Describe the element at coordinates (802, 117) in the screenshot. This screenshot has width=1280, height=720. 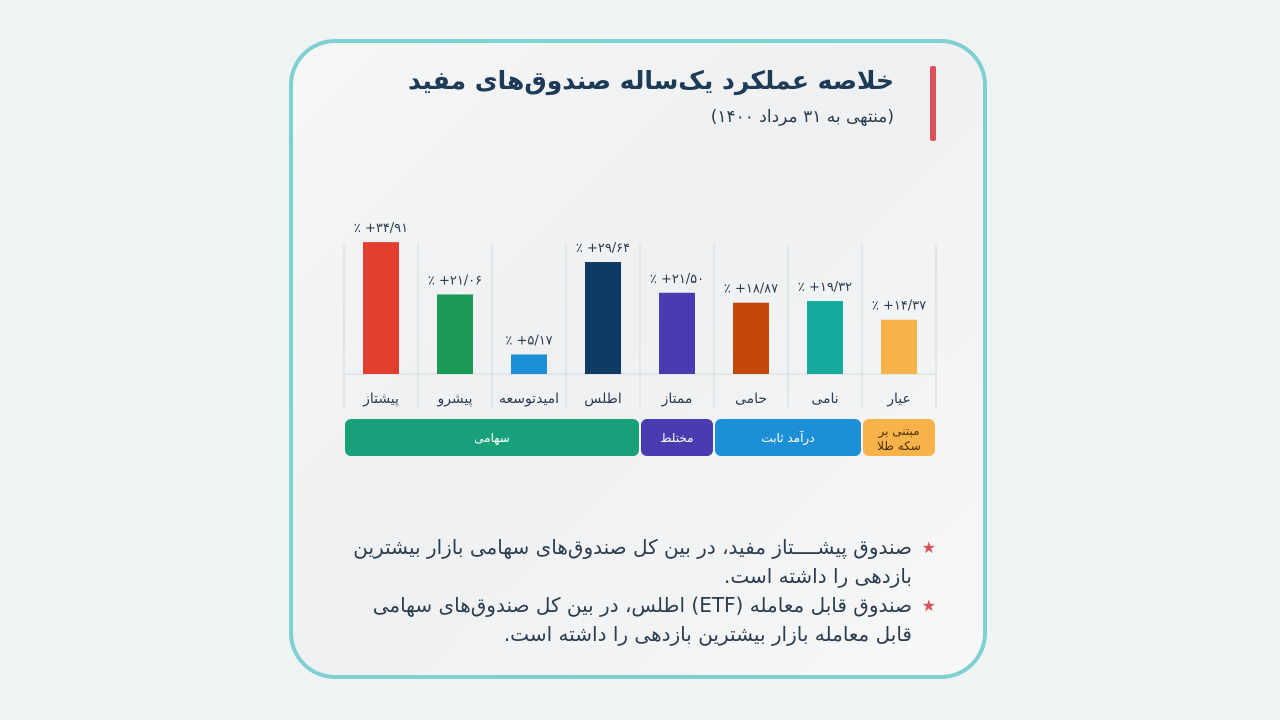
I see `chart-subtitle: (منتهی به ۳۱ مرداد ۱۴۰۰)` at that location.